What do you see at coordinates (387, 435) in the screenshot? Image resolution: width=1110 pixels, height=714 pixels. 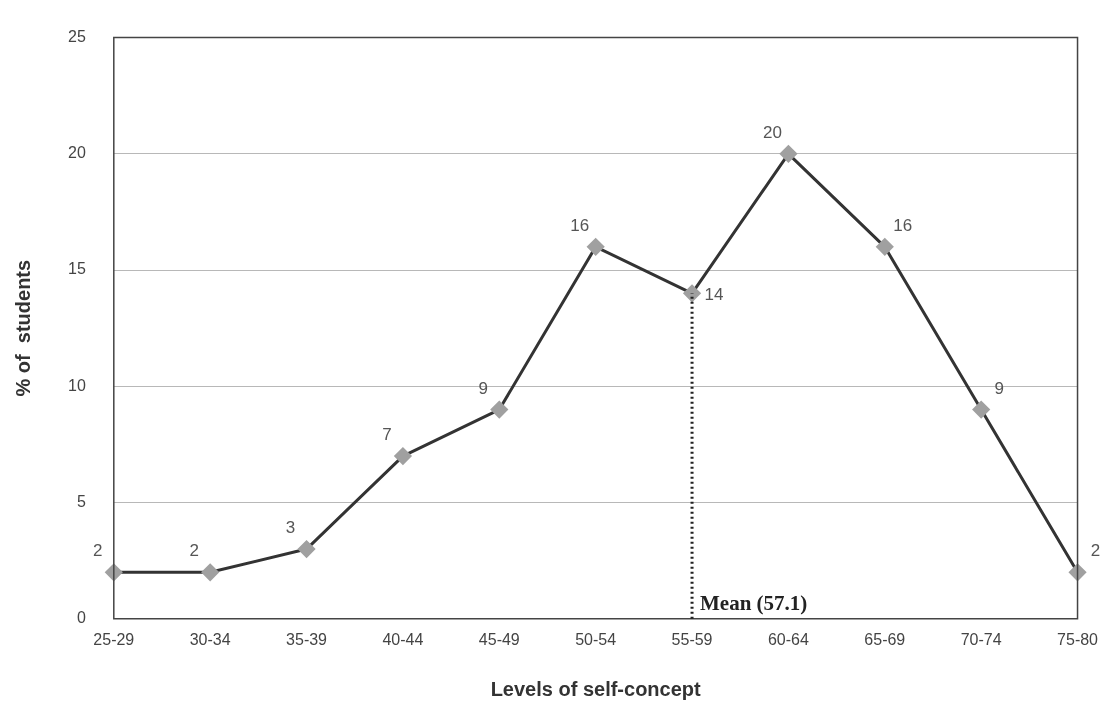 I see `data-label: 7` at bounding box center [387, 435].